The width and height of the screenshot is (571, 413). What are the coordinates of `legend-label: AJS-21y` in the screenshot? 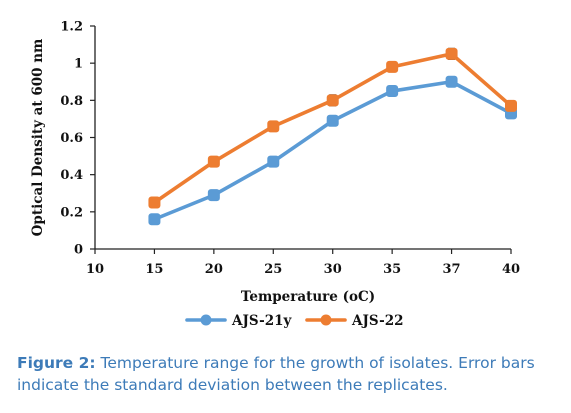 It's located at (261, 321).